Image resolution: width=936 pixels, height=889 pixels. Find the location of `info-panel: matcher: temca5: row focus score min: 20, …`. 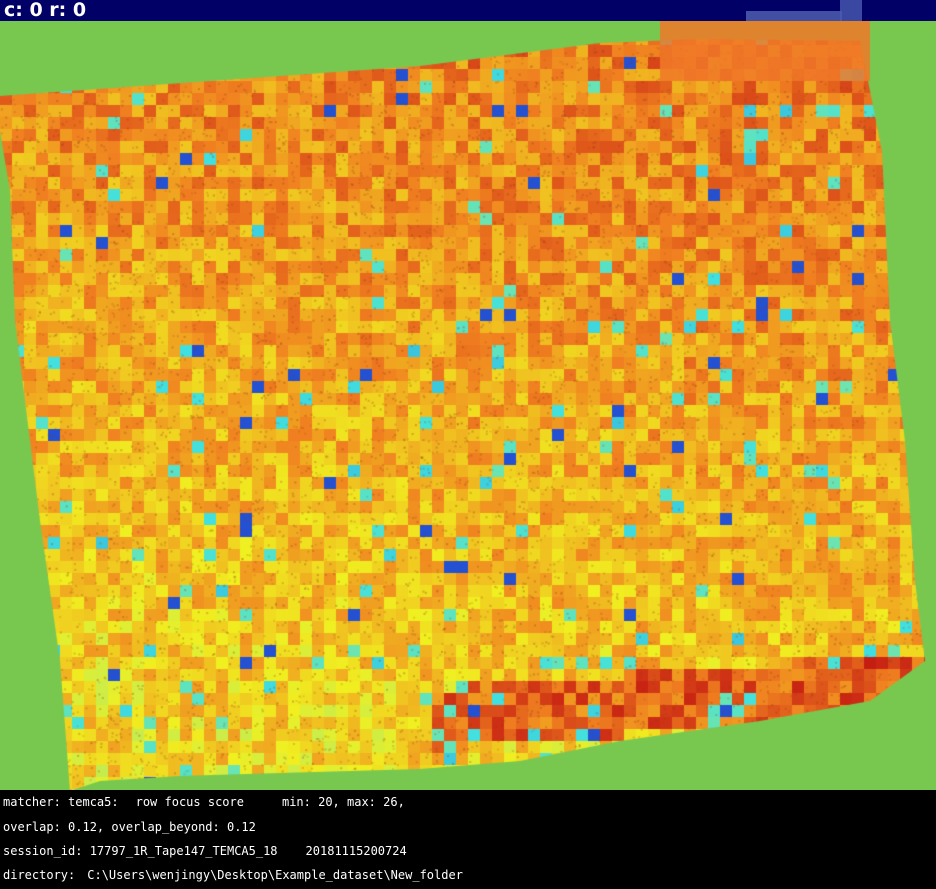

info-panel: matcher: temca5: row focus score min: 20, … is located at coordinates (468, 839).